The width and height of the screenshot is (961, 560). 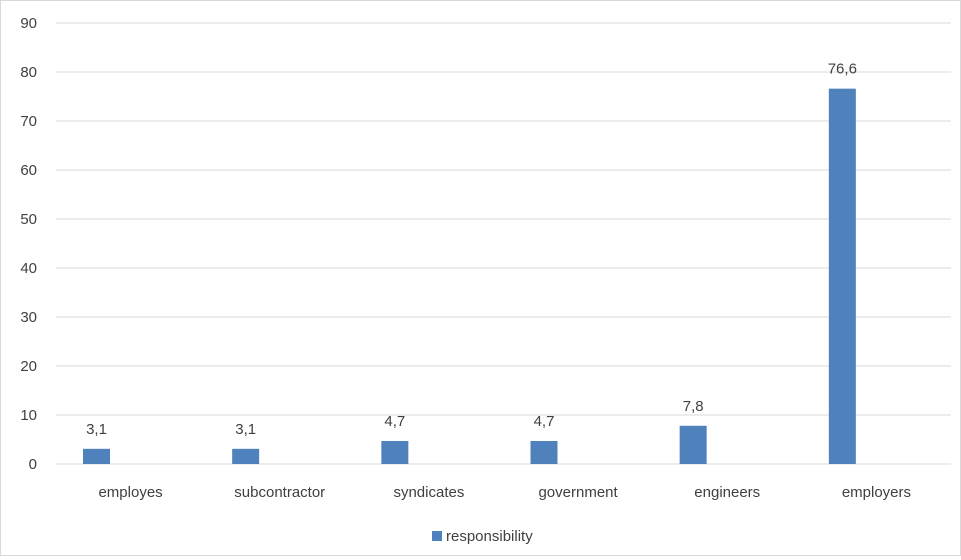 I want to click on data-label: 76,6, so click(x=842, y=69).